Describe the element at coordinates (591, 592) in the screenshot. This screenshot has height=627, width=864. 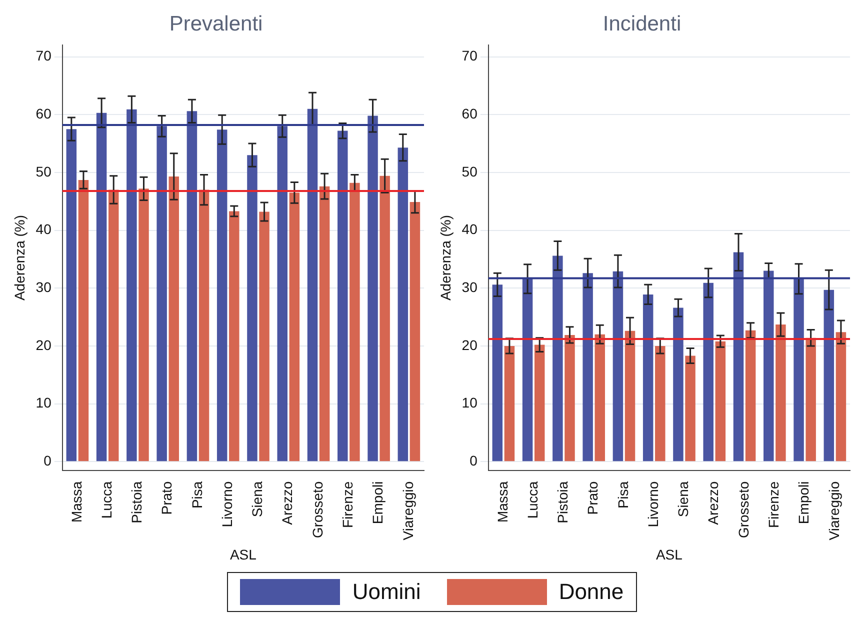
I see `legend-label: Donne` at that location.